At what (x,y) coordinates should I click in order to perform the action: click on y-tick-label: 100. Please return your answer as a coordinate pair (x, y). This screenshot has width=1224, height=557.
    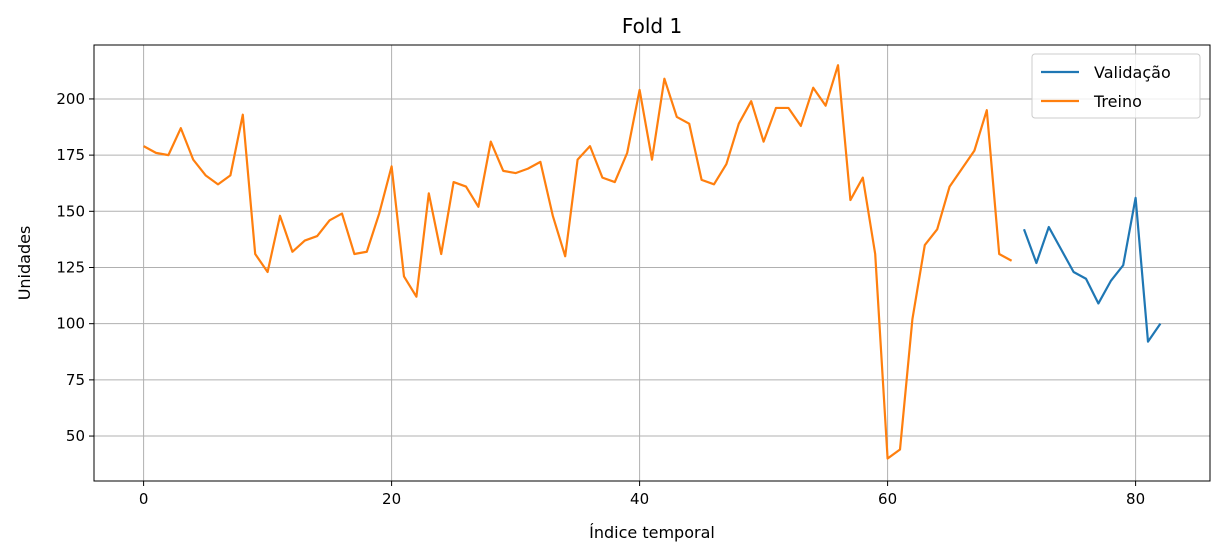
    Looking at the image, I should click on (70, 324).